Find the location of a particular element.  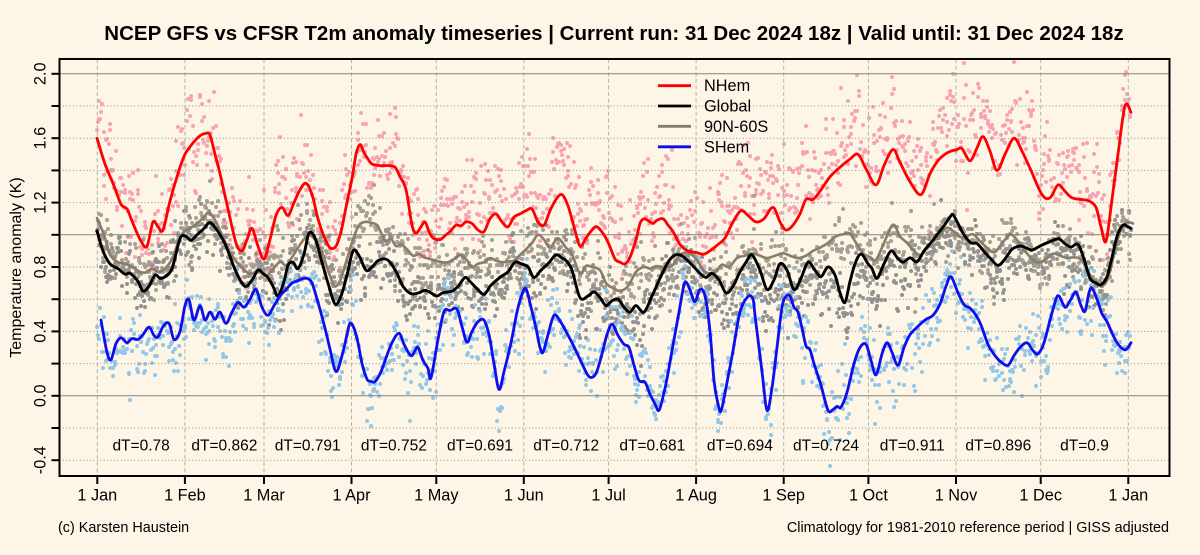

svg-text: dT=0.724 is located at coordinates (826, 446).